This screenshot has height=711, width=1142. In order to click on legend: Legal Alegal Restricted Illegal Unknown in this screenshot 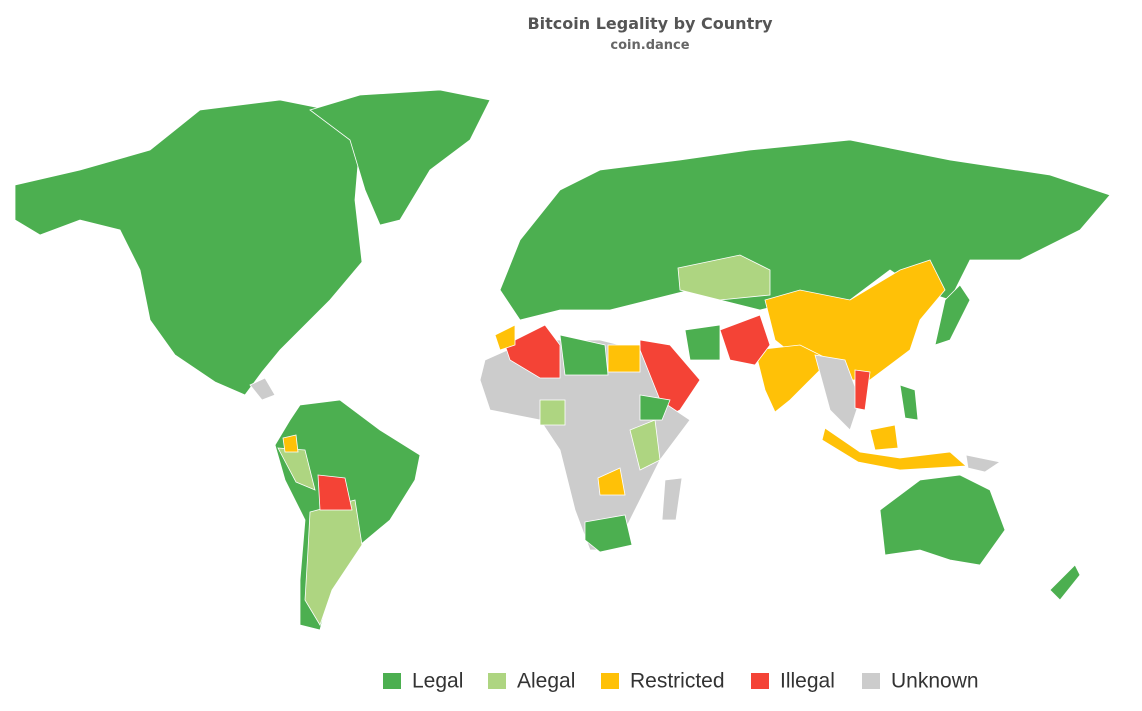, I will do `click(681, 681)`.